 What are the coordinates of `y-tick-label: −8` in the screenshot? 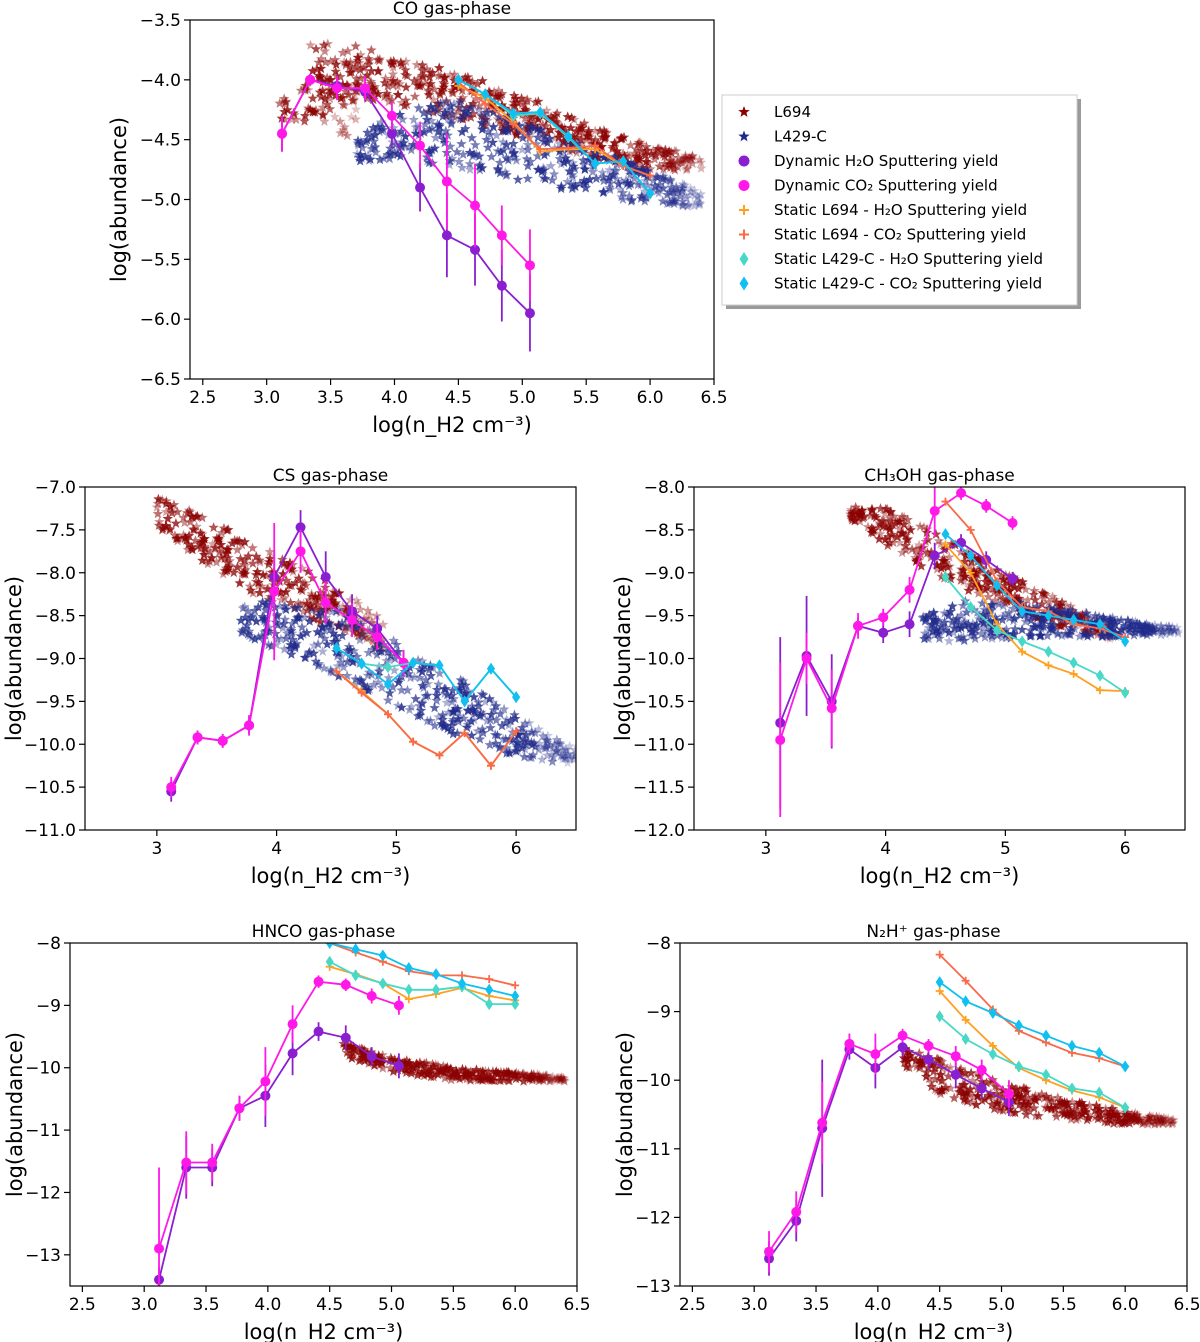 It's located at (48, 944).